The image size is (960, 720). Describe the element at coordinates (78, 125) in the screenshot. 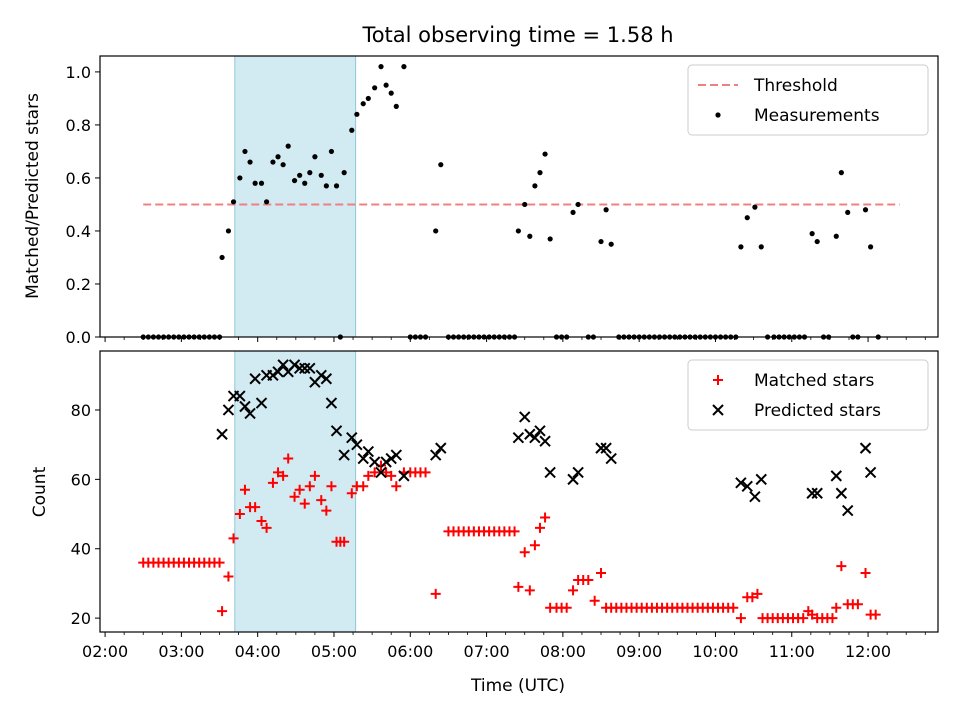

I see `y-tick-label: 0.8` at that location.